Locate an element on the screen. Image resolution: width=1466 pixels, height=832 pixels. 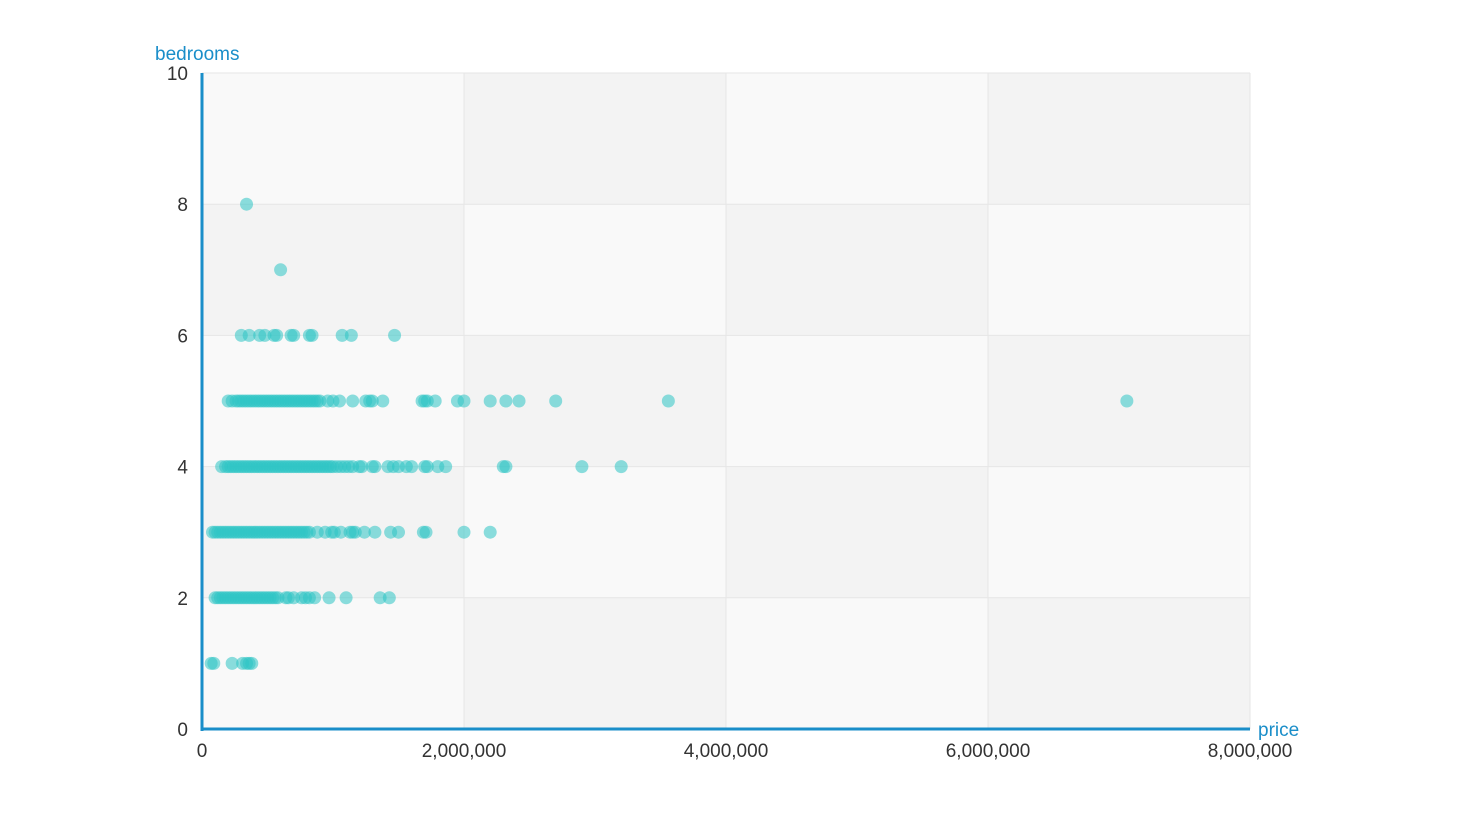
x-tick-label: 0 is located at coordinates (202, 751).